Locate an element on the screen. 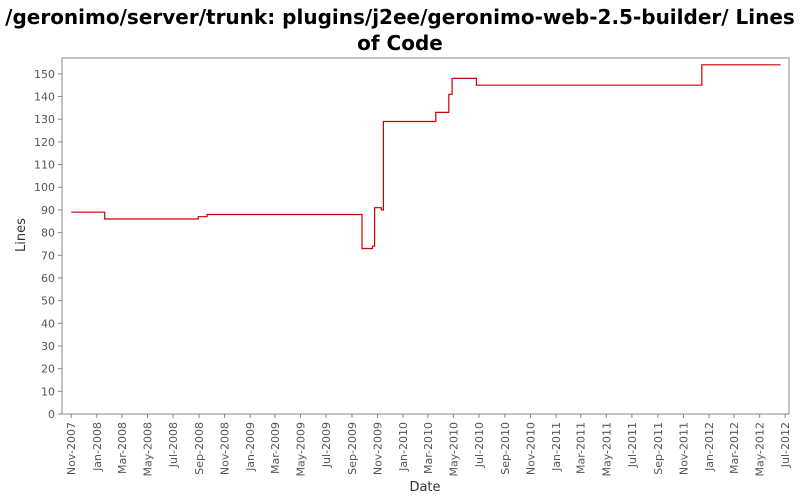 This screenshot has width=800, height=500. x-tick-label: Jul-2008 is located at coordinates (173, 445).